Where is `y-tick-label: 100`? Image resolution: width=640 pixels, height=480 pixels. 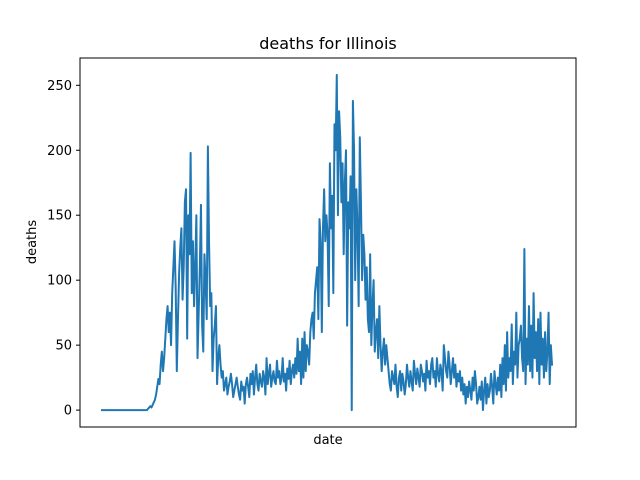
y-tick-label: 100 is located at coordinates (59, 281).